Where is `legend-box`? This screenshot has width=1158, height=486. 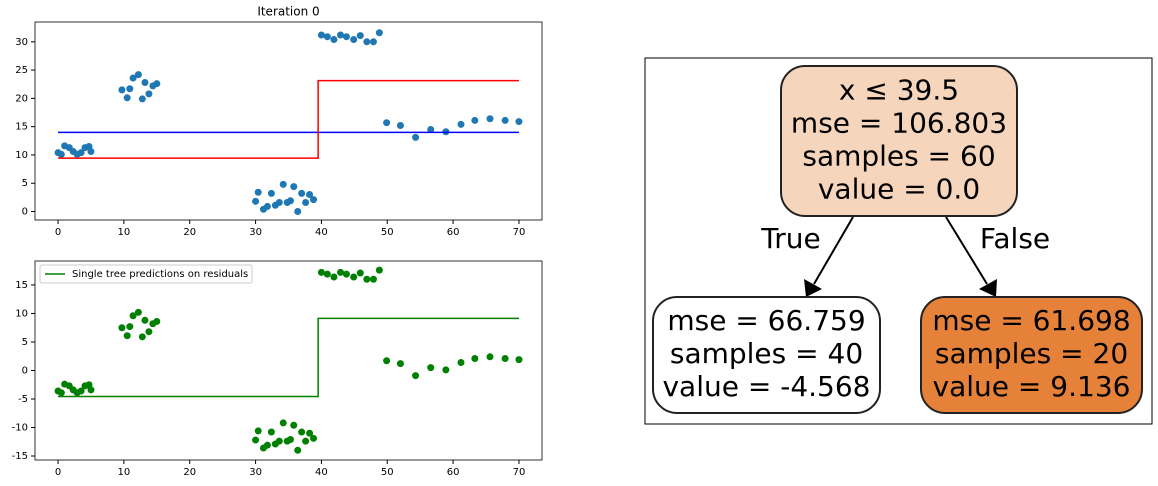
legend-box is located at coordinates (146, 274).